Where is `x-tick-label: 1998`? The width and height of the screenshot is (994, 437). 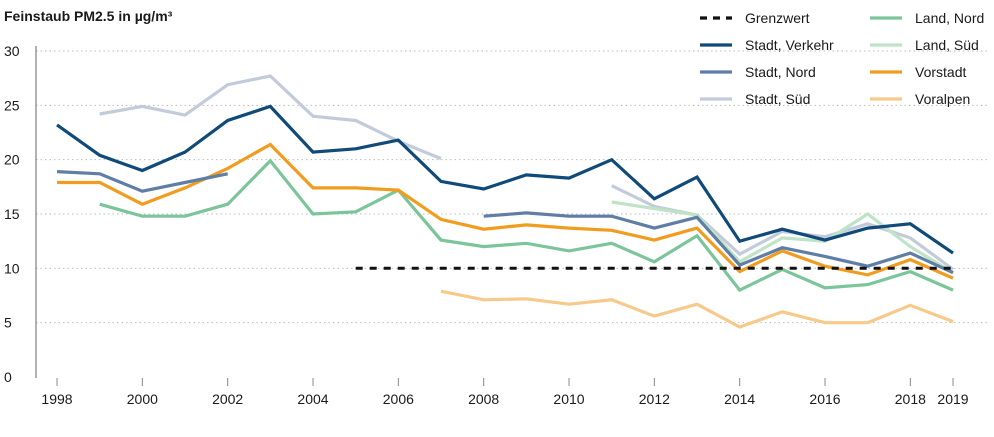 x-tick-label: 1998 is located at coordinates (56, 399).